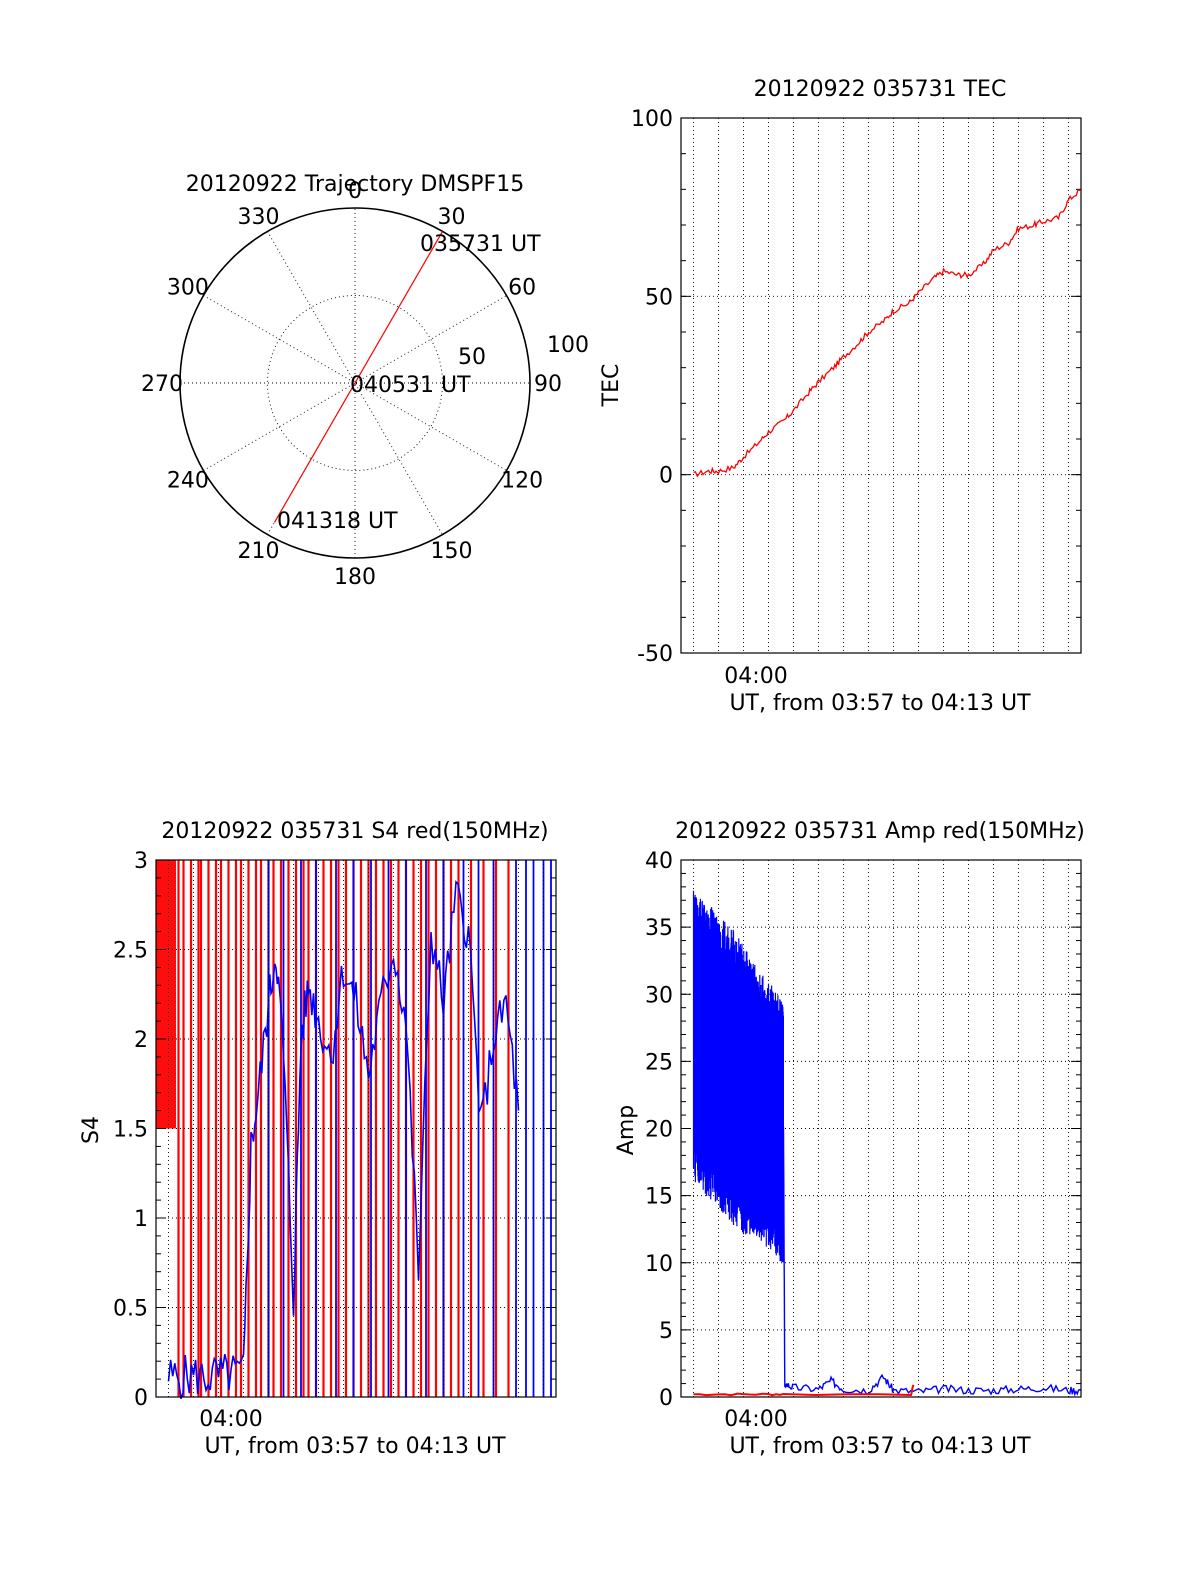 Image resolution: width=1200 pixels, height=1575 pixels. What do you see at coordinates (626, 1130) in the screenshot?
I see `amp-y-label: Amp` at bounding box center [626, 1130].